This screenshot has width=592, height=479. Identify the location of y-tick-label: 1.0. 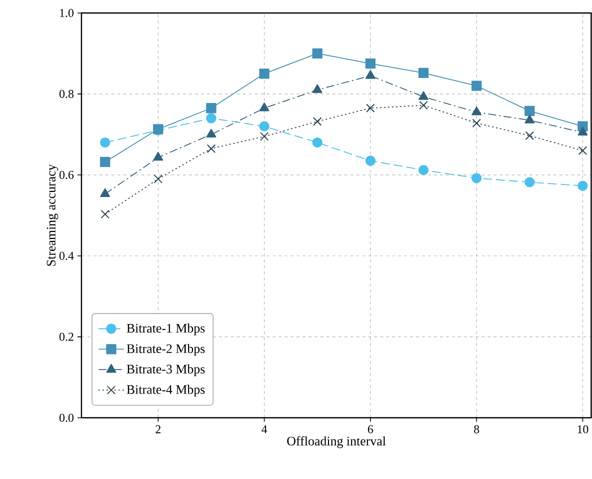
(67, 13).